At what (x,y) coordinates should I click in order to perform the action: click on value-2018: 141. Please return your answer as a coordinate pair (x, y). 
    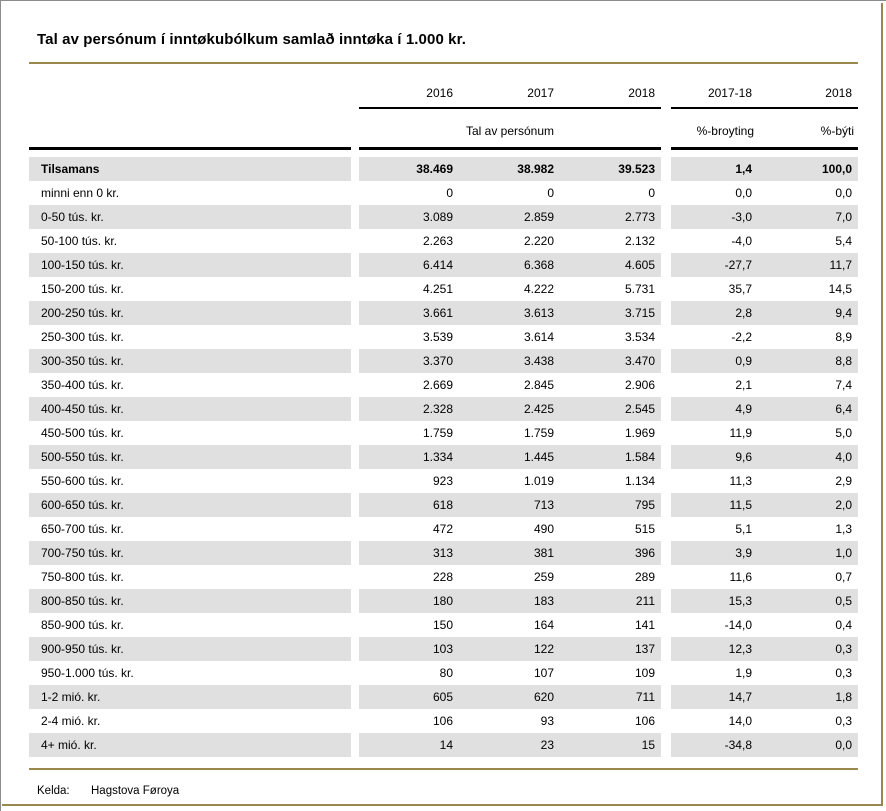
    Looking at the image, I should click on (644, 625).